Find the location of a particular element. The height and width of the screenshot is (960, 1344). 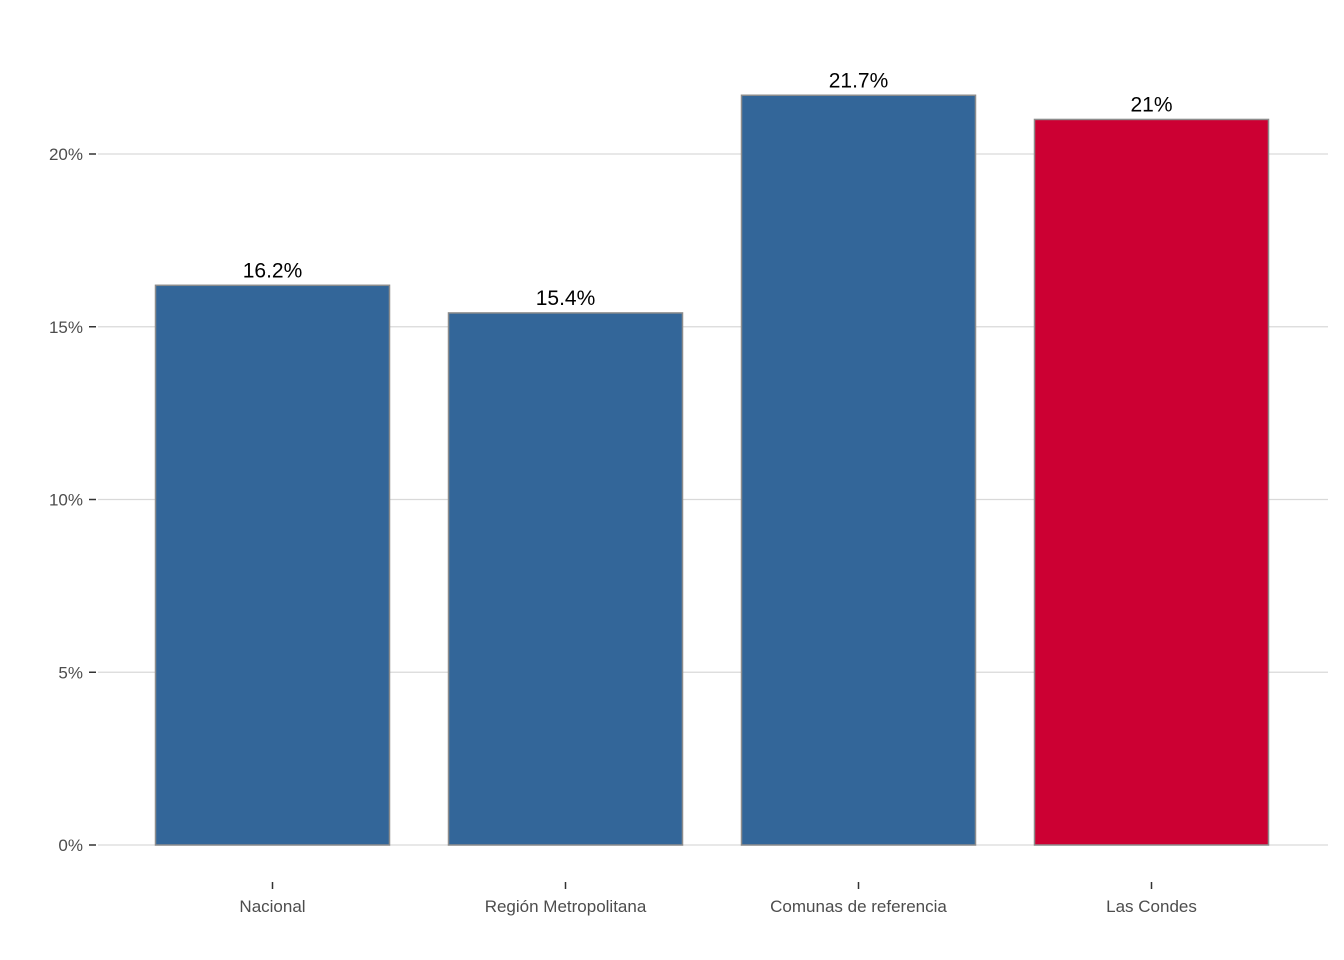

x-tick-label: Las Condes is located at coordinates (1151, 906).